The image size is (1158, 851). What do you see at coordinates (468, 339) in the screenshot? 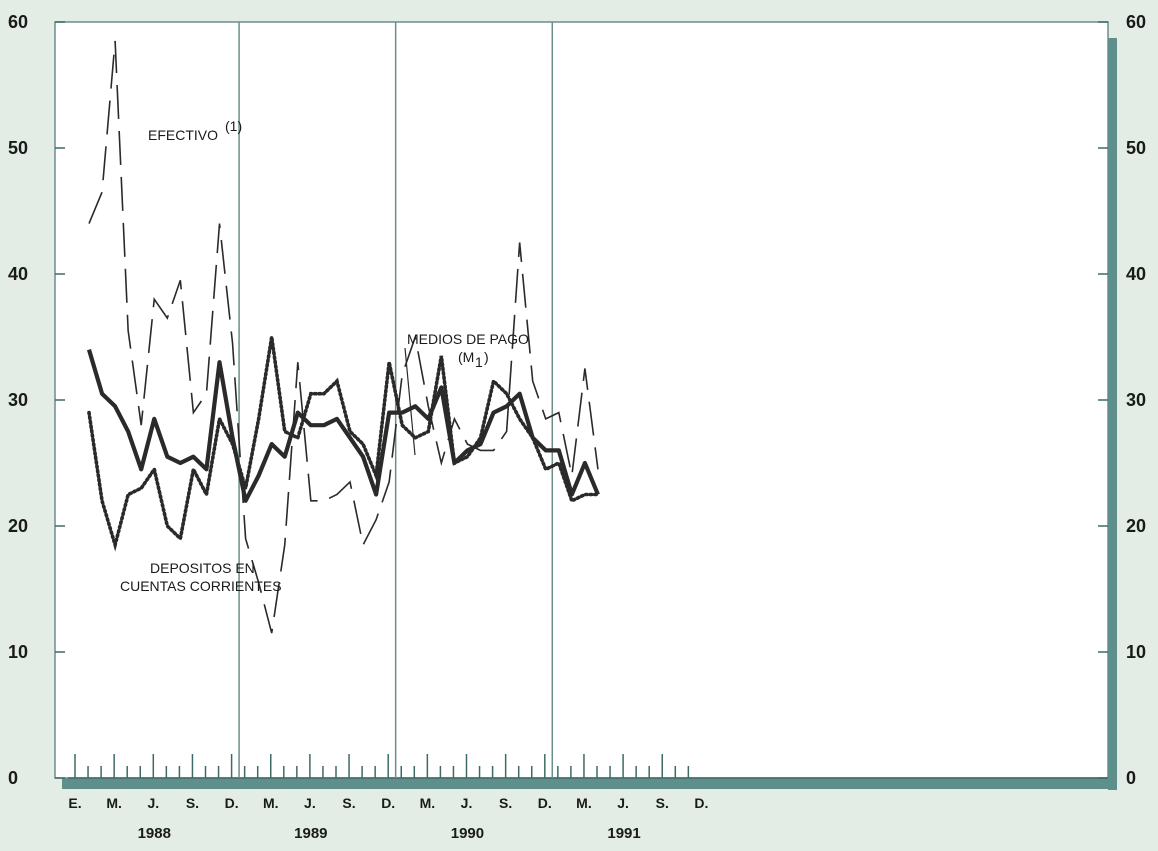
I see `medios-label: MEDIOS DE PAGO` at bounding box center [468, 339].